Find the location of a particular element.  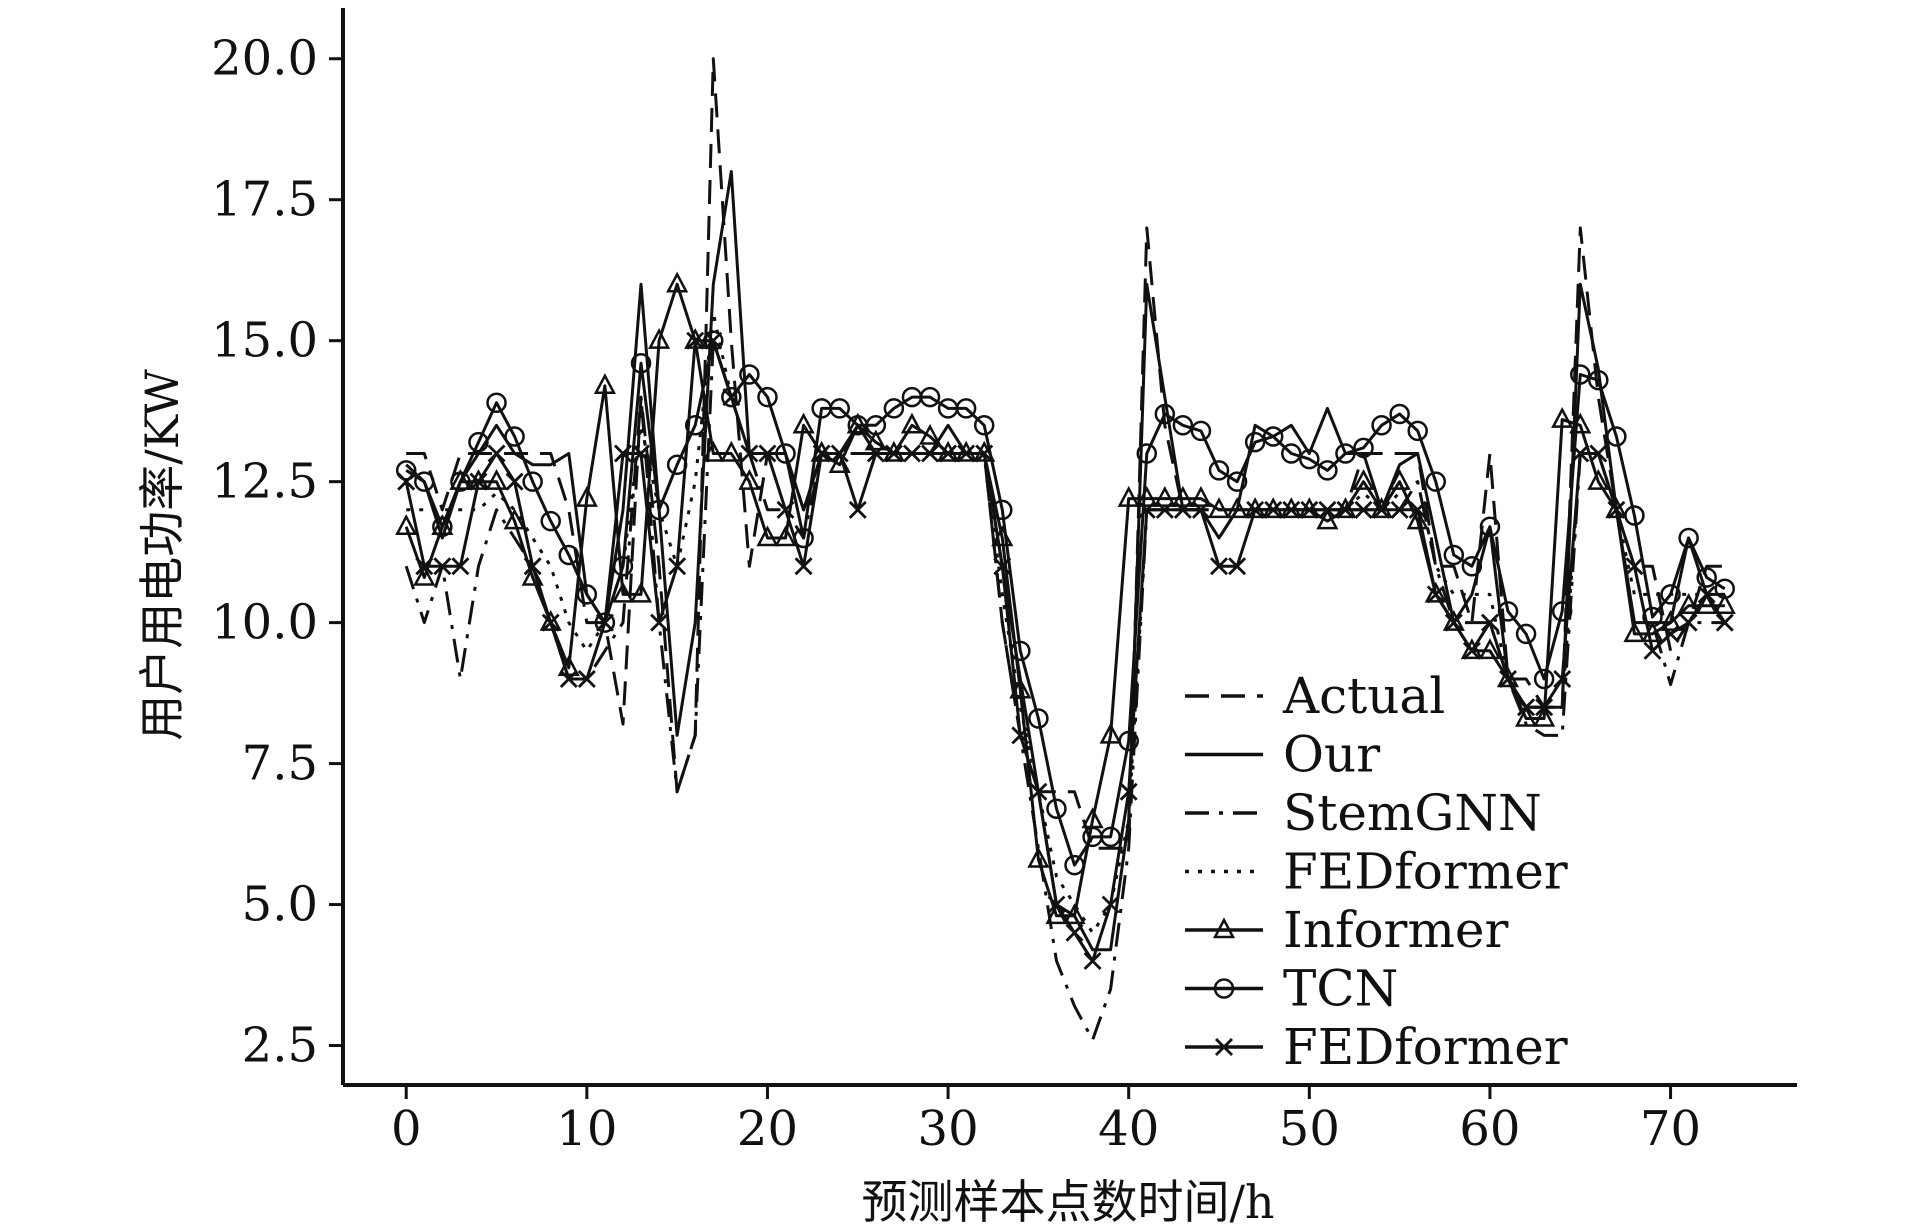

x-tick-label: 0 is located at coordinates (406, 1129).